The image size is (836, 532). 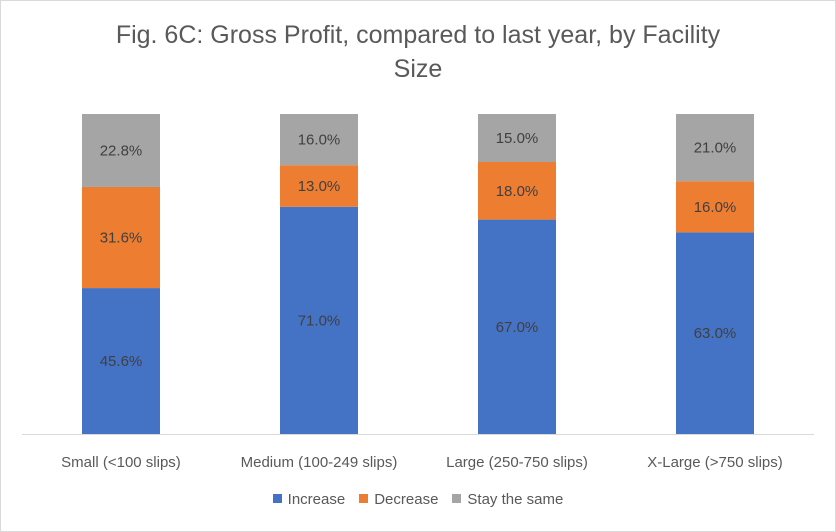 What do you see at coordinates (517, 462) in the screenshot?
I see `category-label-2: Large (250-750 slips)` at bounding box center [517, 462].